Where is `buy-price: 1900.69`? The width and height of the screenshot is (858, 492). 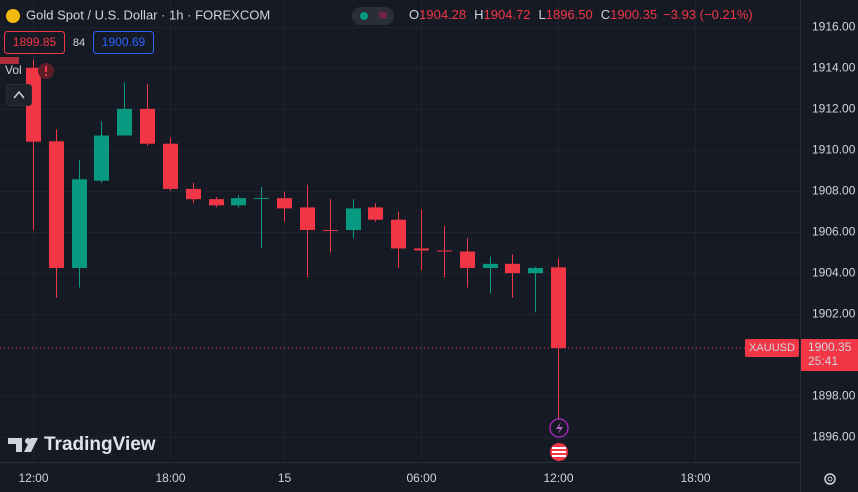
buy-price: 1900.69 is located at coordinates (124, 42).